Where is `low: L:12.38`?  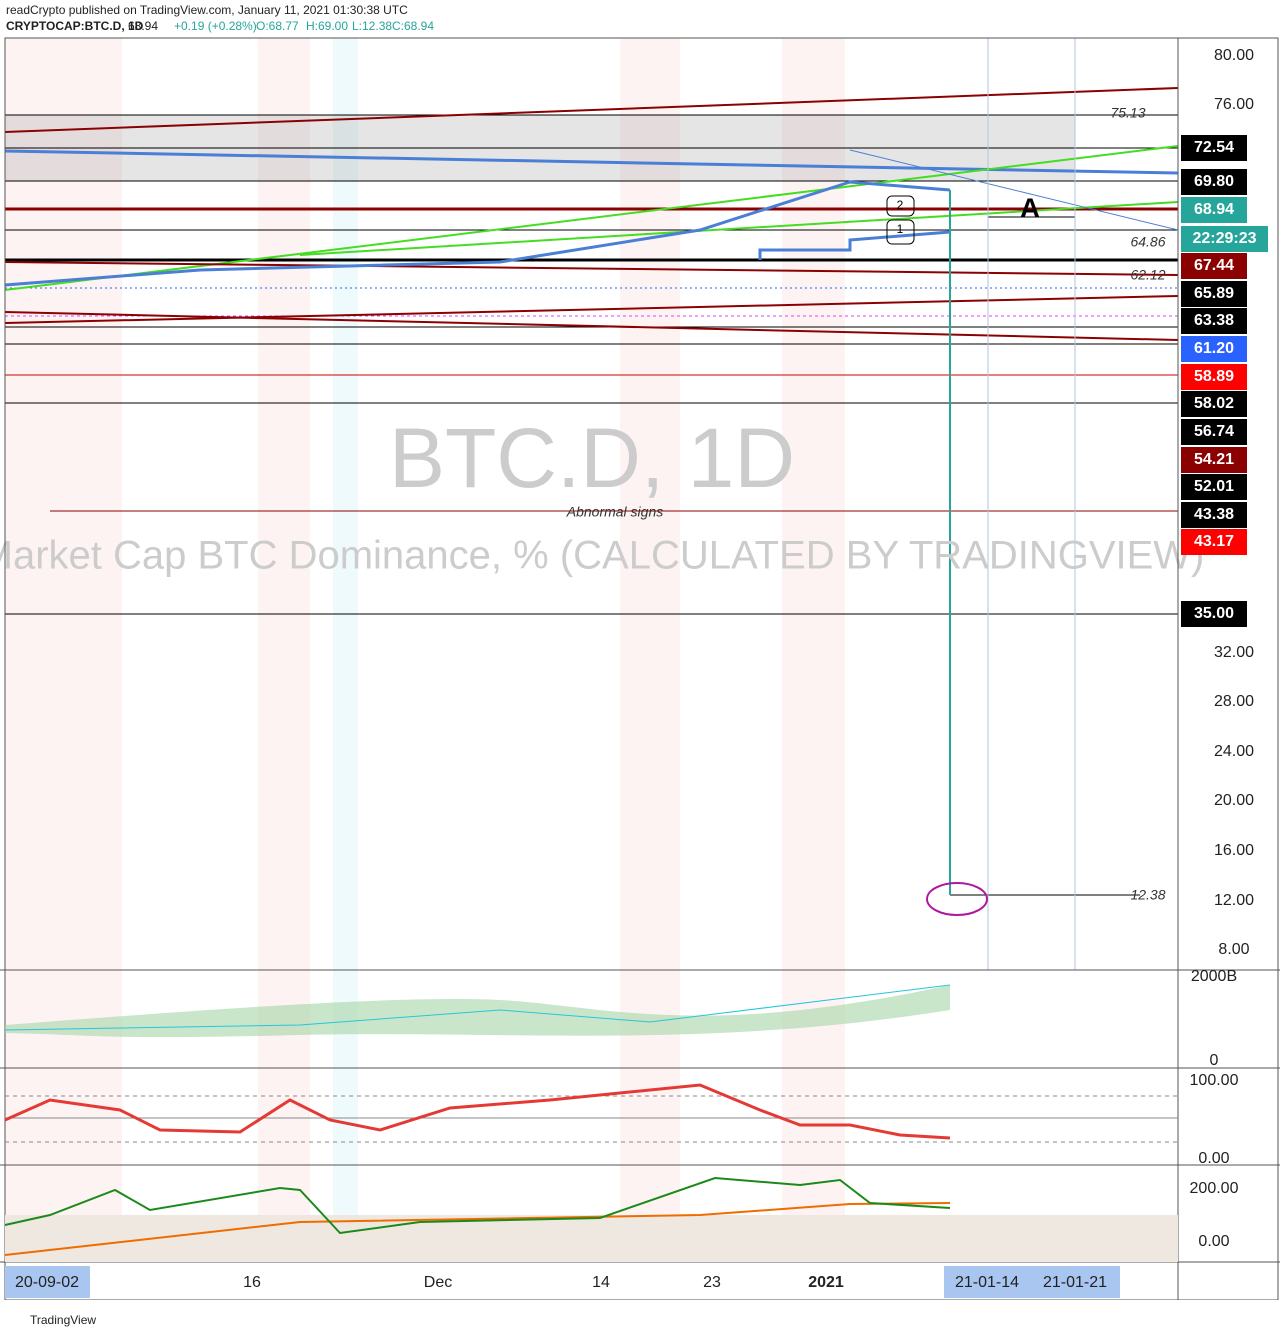
low: L:12.38 is located at coordinates (372, 26).